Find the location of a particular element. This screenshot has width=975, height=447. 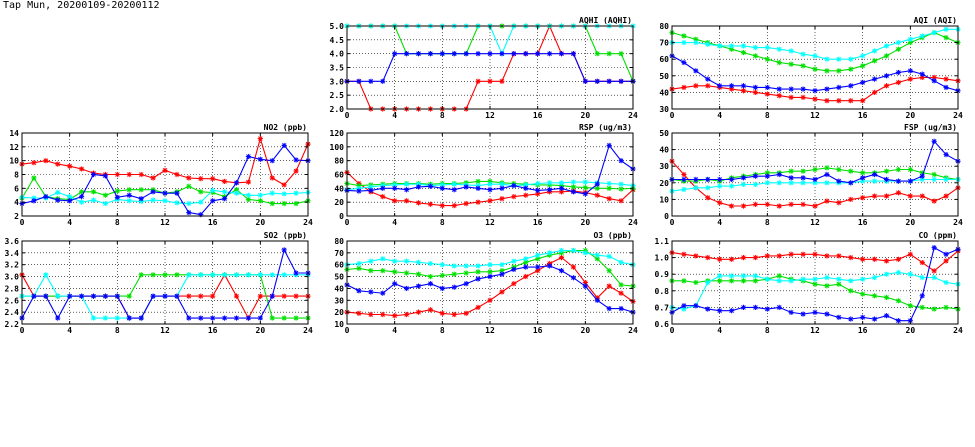

no2-ytick-label: 12 is located at coordinates (14, 147).